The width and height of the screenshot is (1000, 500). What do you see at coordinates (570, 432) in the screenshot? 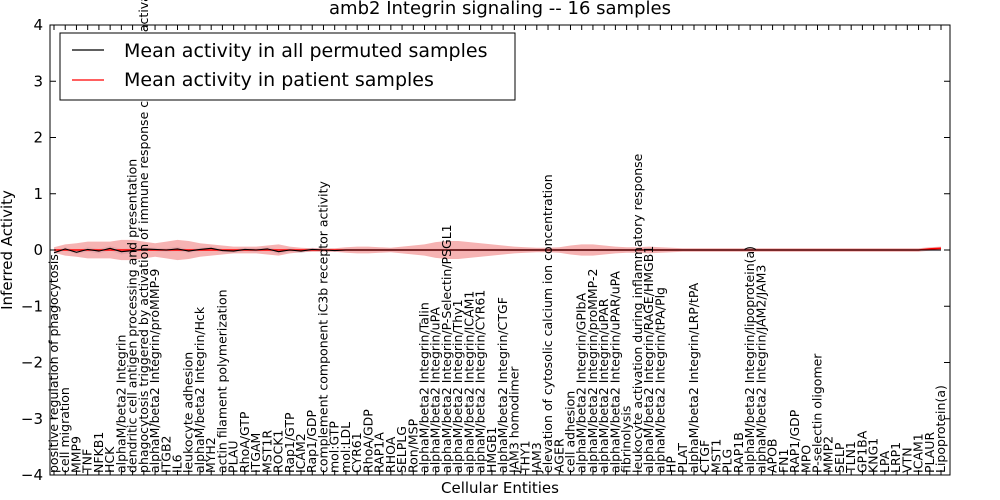
I see `category-label: cell adhesion` at bounding box center [570, 432].